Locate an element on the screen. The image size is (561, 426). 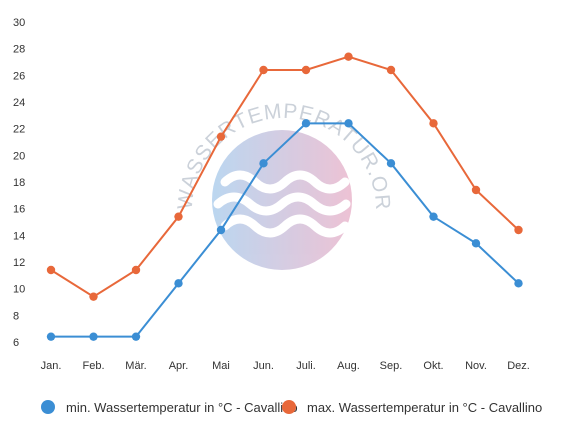
y-tick-label: 30 is located at coordinates (19, 23).